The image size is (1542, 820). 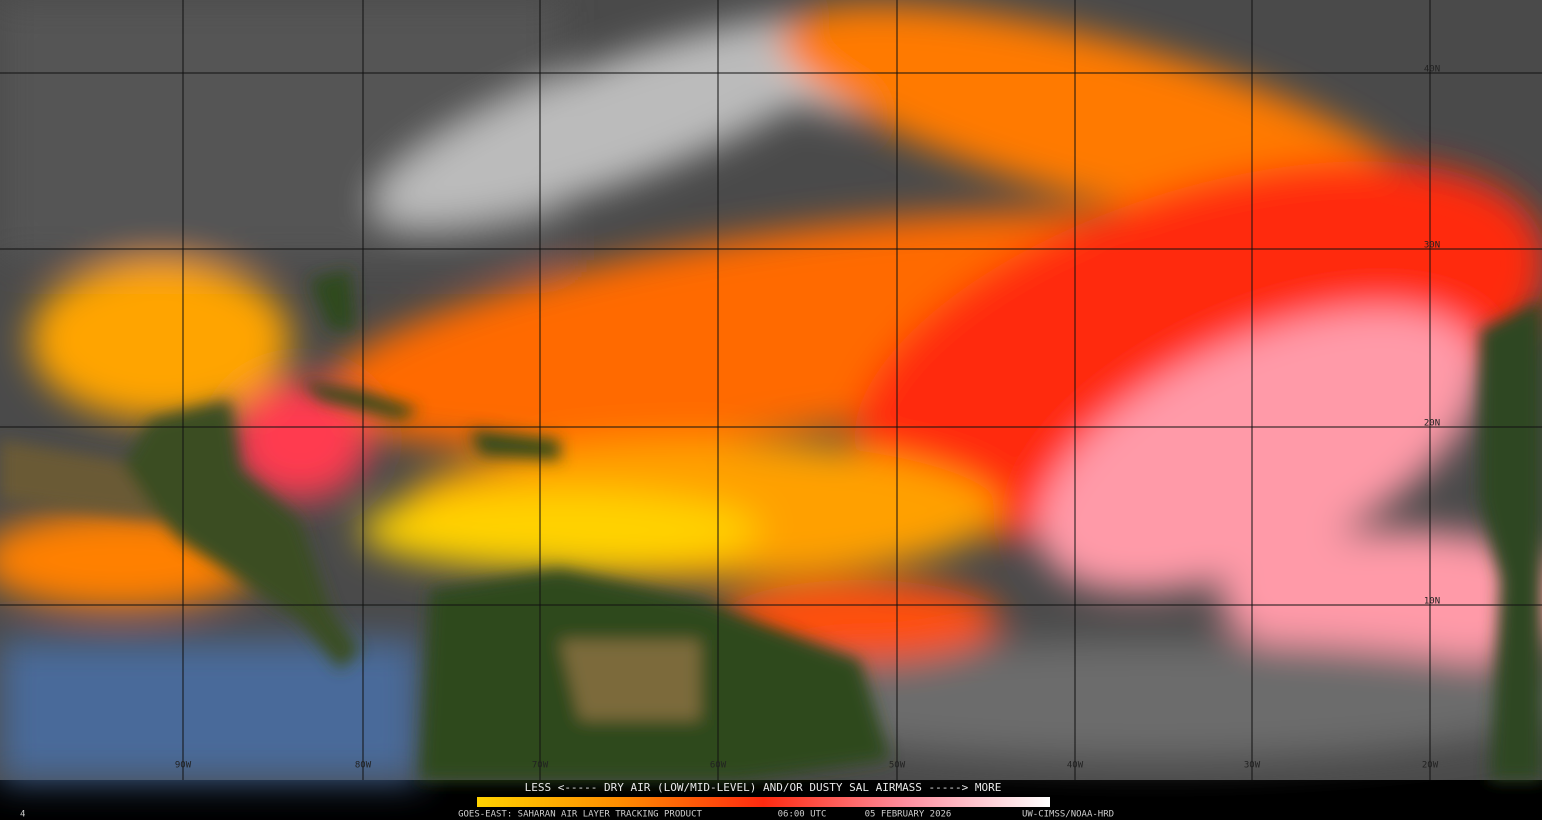 I want to click on credit: UW-CIMSS/NOAA-HRD, so click(x=1068, y=815).